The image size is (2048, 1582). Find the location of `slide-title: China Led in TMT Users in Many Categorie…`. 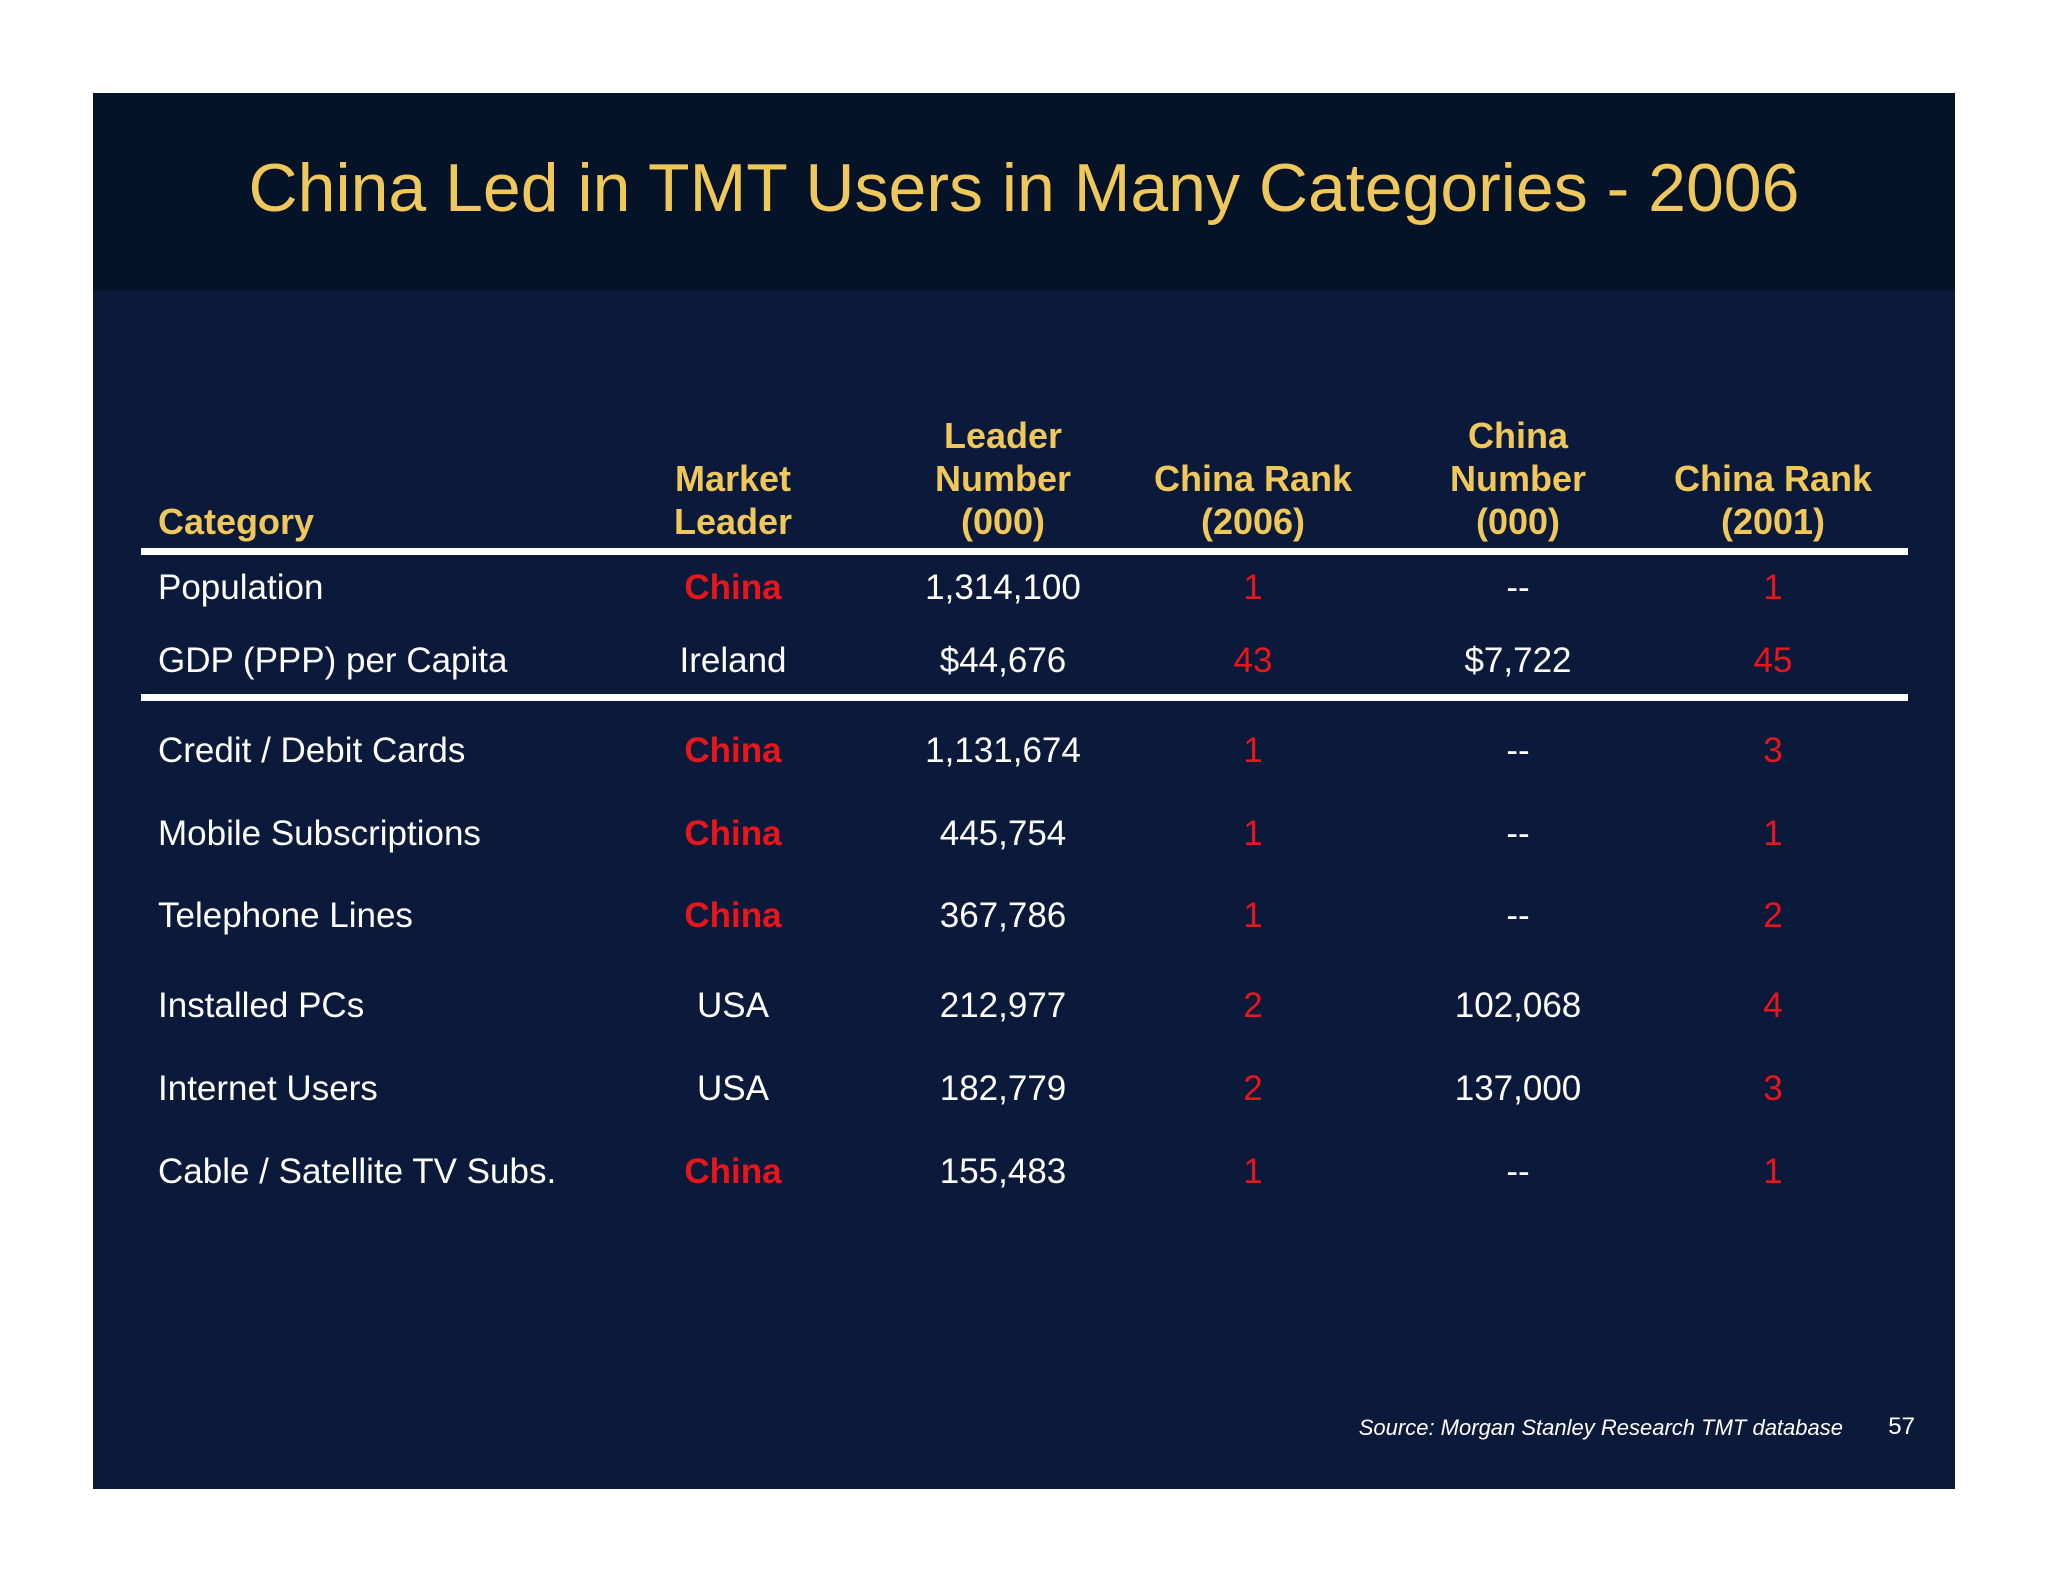

slide-title: China Led in TMT Users in Many Categorie… is located at coordinates (1024, 188).